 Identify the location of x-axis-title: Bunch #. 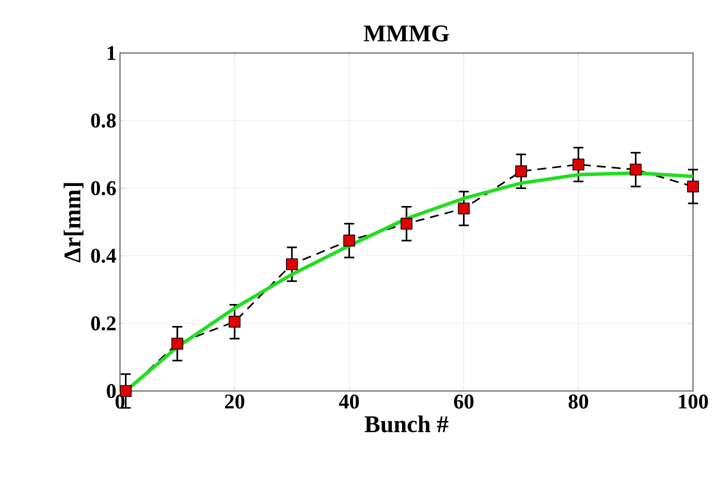
(406, 423).